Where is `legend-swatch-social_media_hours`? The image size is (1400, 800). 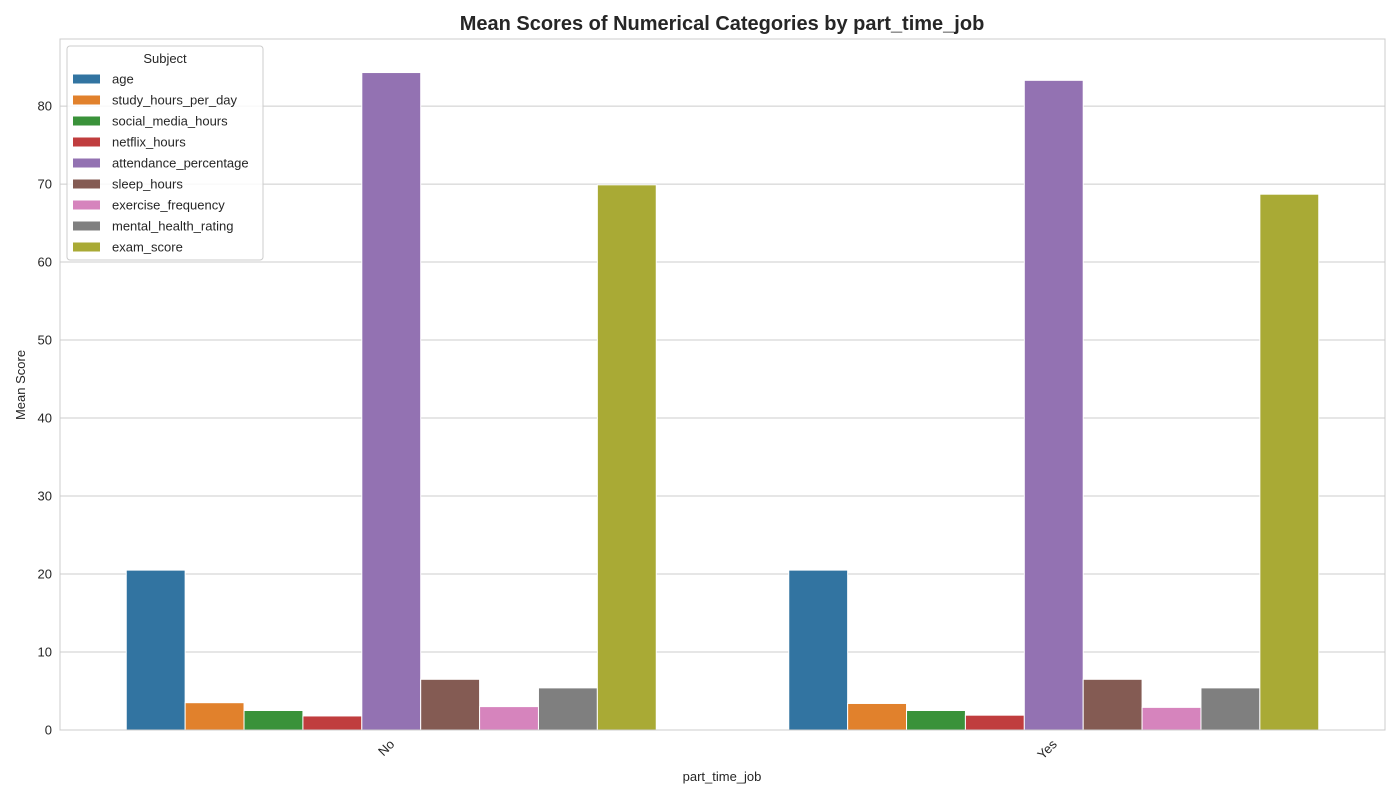 legend-swatch-social_media_hours is located at coordinates (86, 121).